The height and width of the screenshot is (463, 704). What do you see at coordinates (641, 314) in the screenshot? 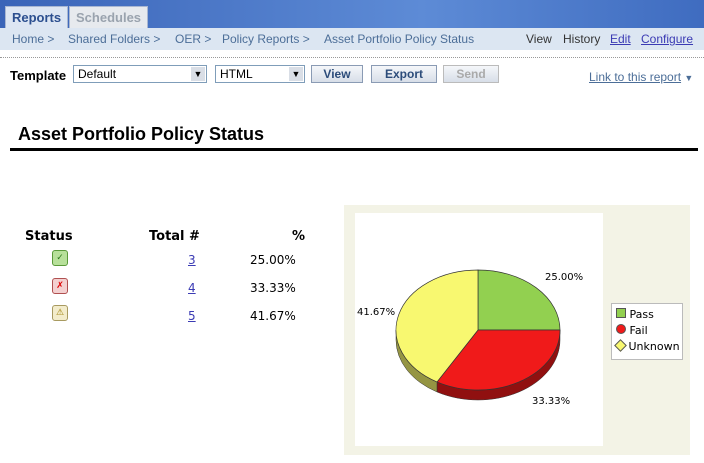
I see `legend-pass-label: Pass` at bounding box center [641, 314].